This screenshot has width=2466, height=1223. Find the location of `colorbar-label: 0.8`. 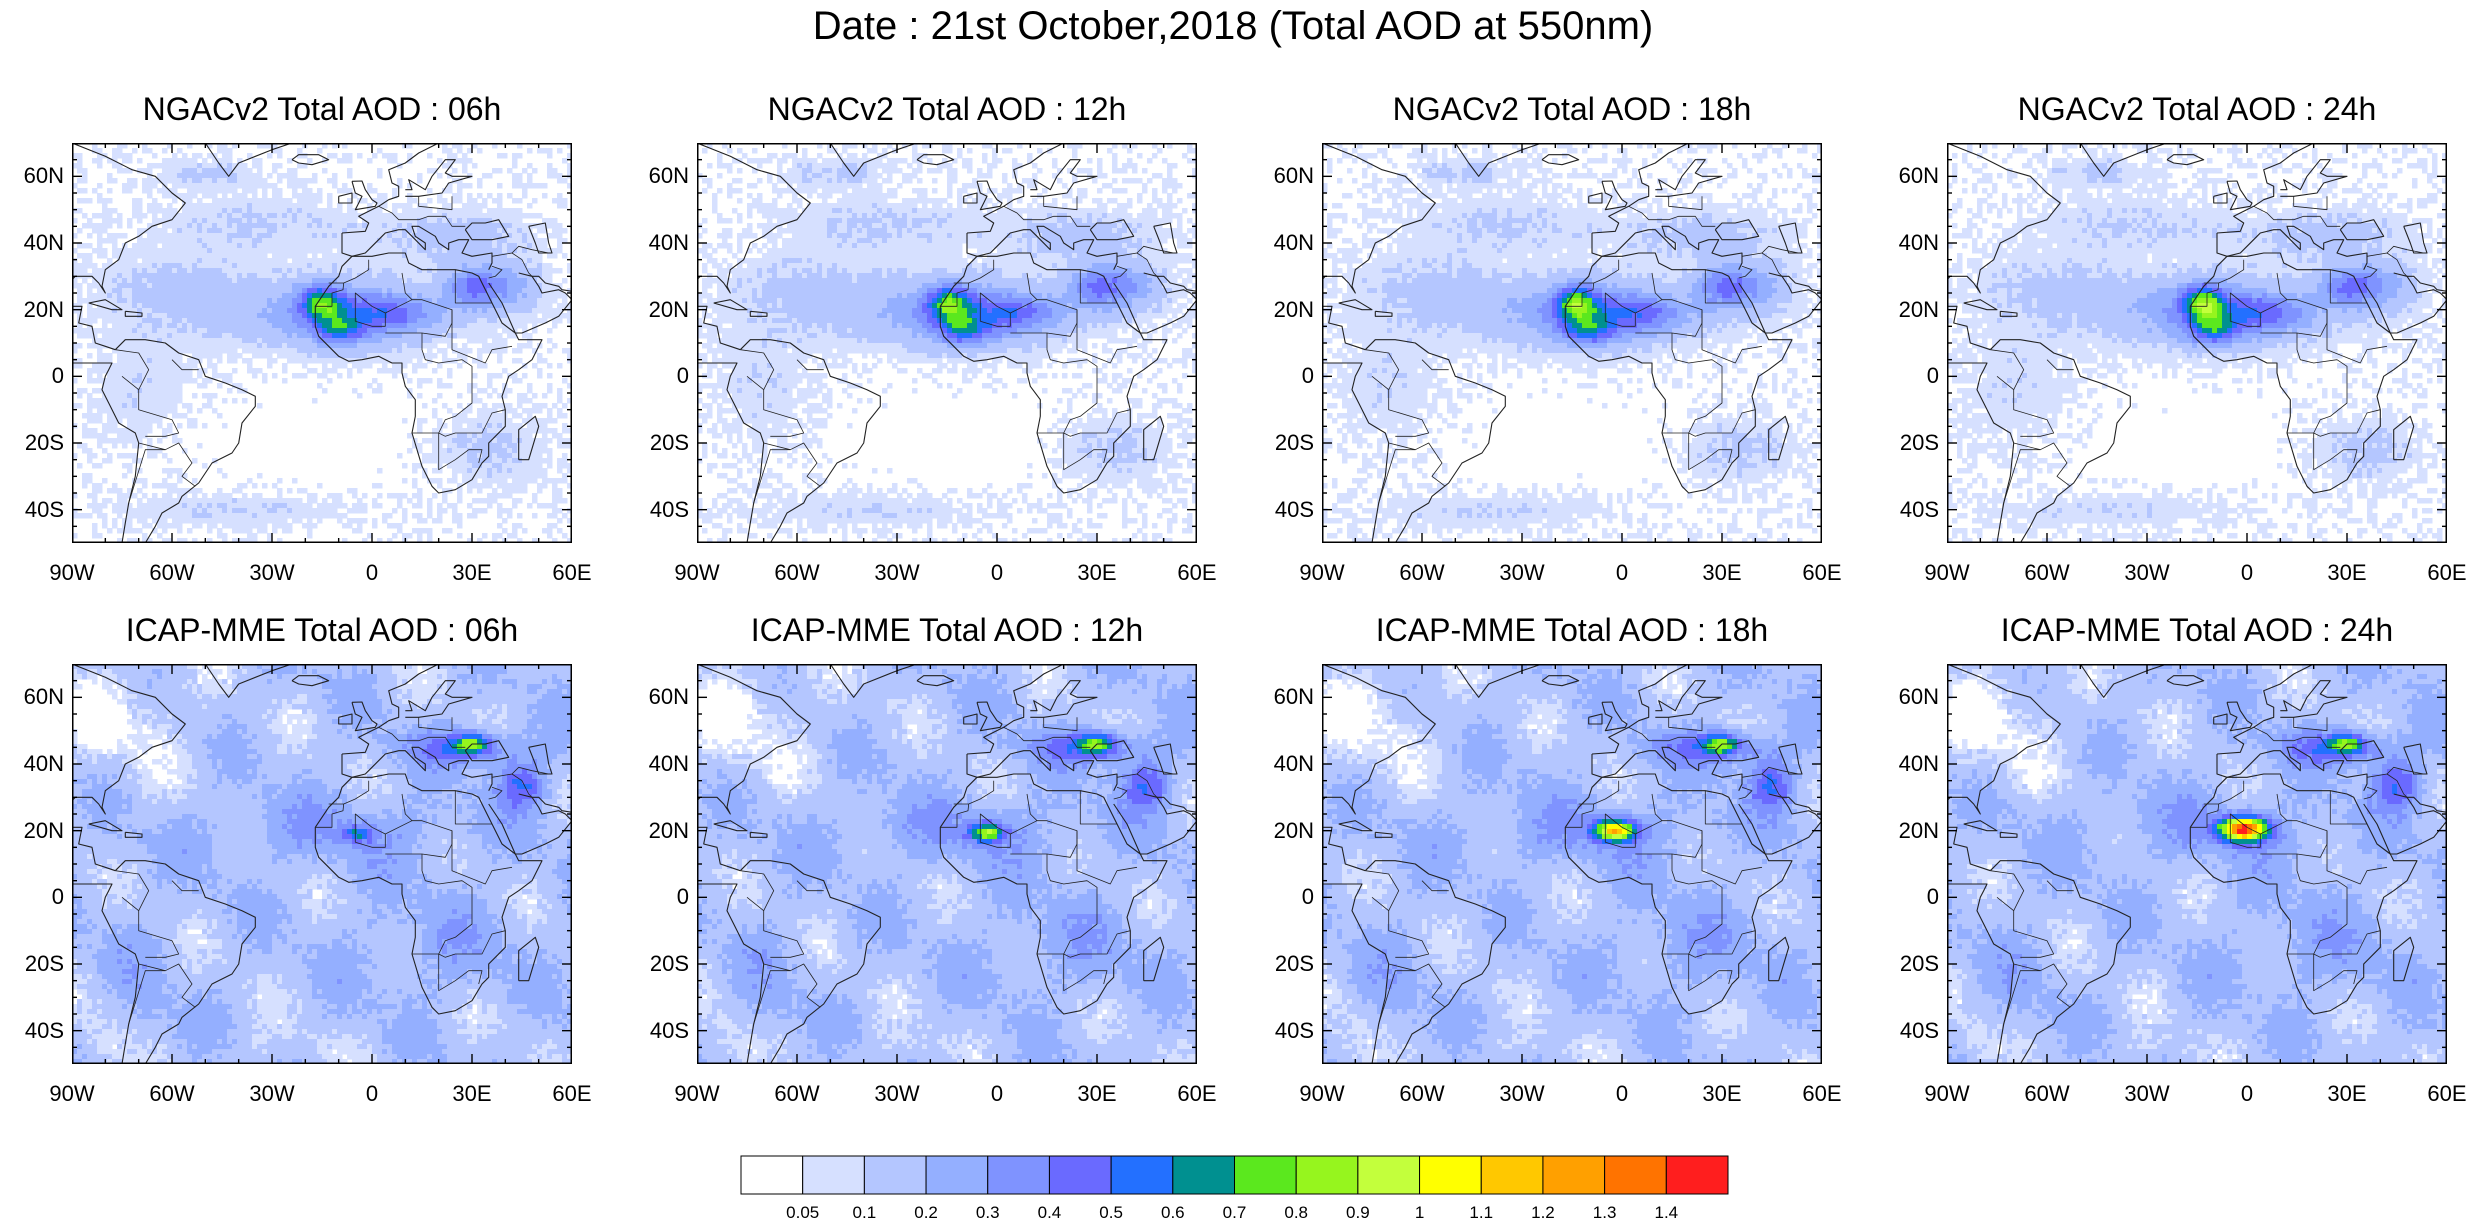

colorbar-label: 0.8 is located at coordinates (1296, 1213).